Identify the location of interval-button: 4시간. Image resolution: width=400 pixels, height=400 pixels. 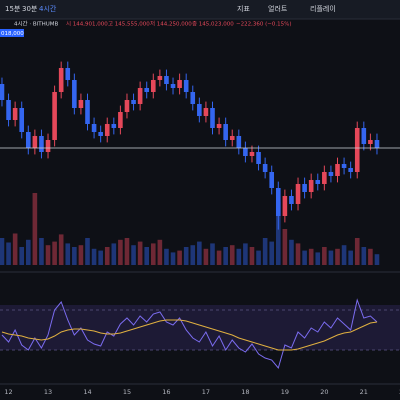
(48, 8).